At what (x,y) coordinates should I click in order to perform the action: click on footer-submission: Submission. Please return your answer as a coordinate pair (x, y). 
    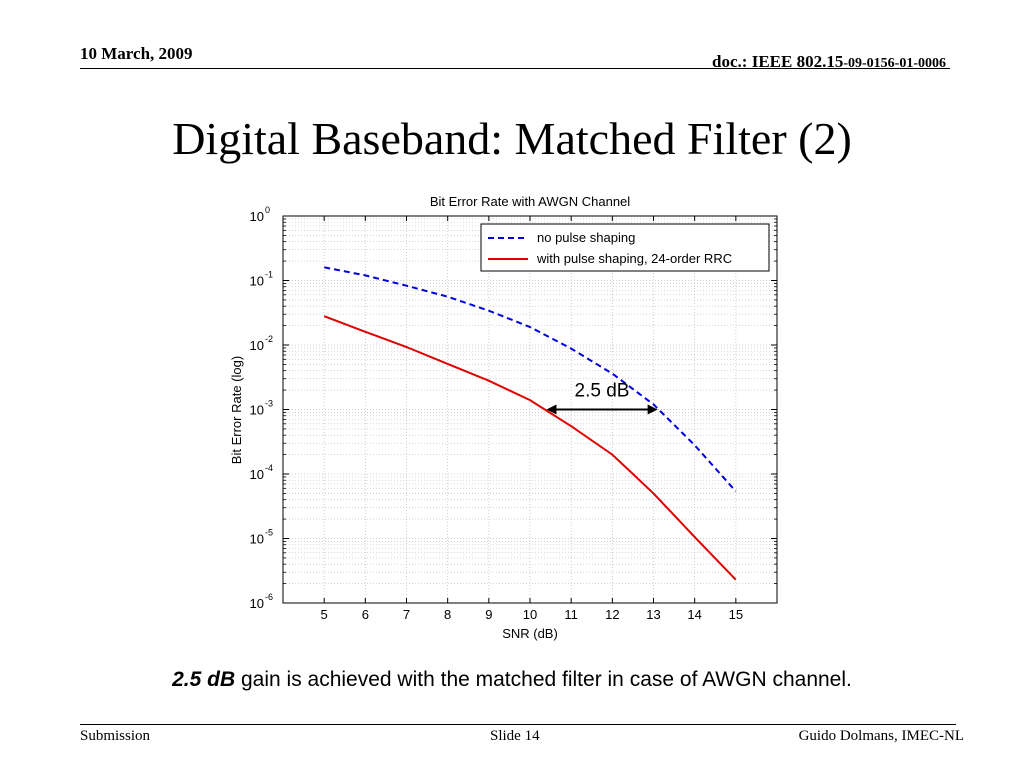
    Looking at the image, I should click on (115, 736).